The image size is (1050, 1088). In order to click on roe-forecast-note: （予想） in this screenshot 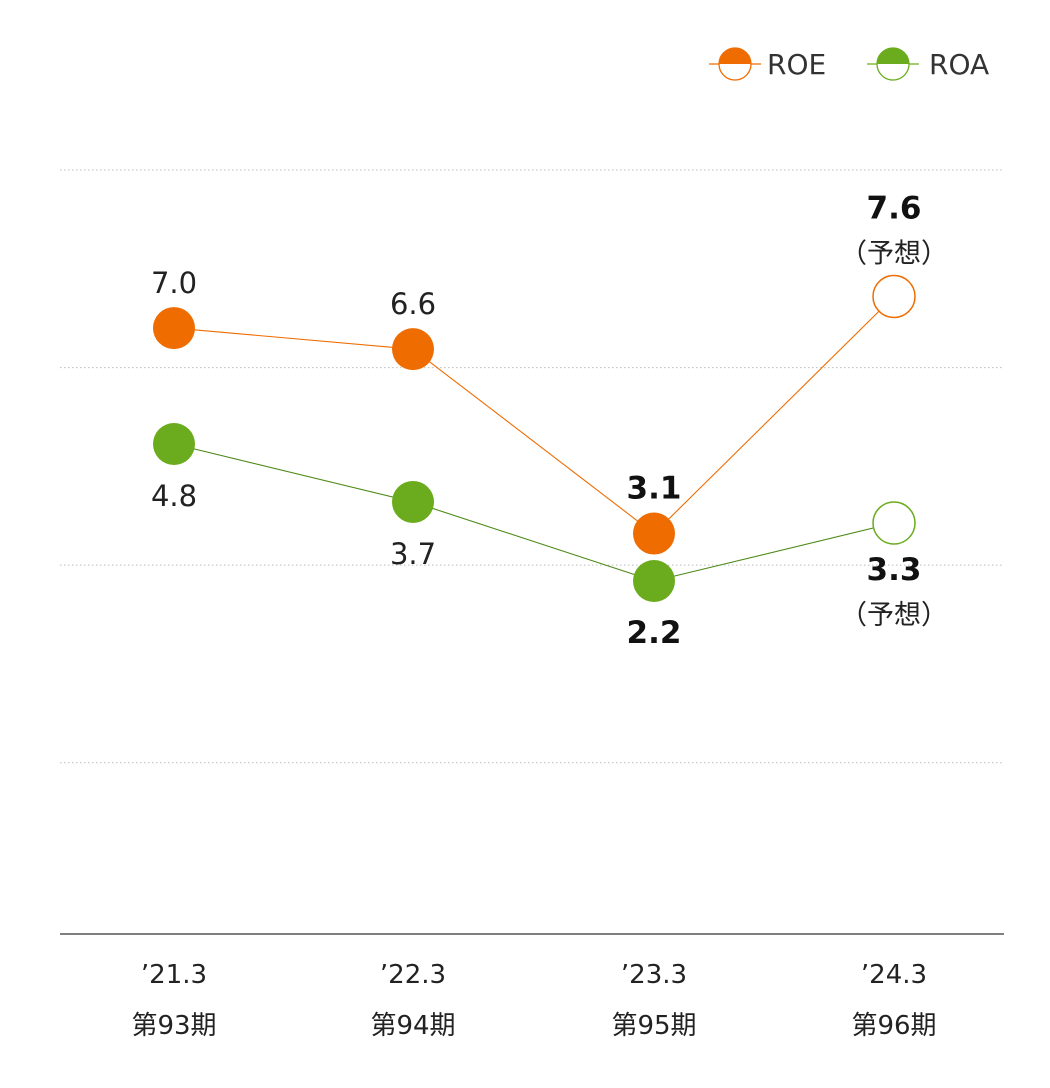, I will do `click(894, 253)`.